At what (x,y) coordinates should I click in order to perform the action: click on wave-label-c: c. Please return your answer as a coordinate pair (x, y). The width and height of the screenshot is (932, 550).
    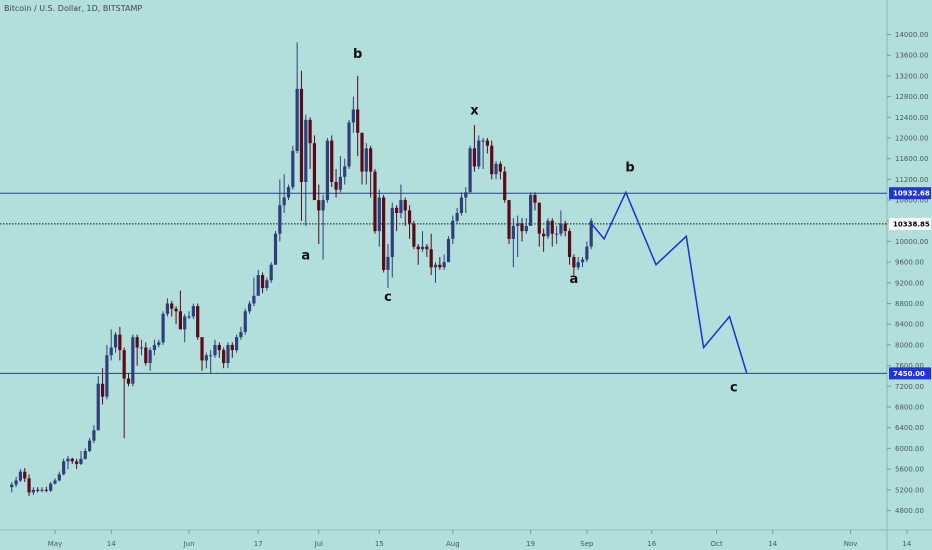
    Looking at the image, I should click on (734, 387).